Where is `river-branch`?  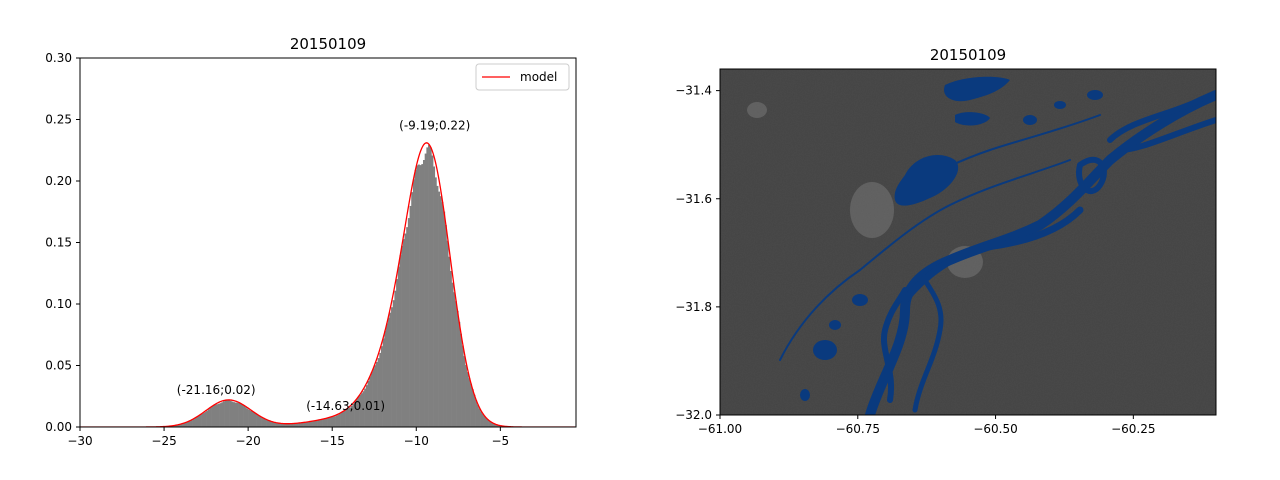 river-branch is located at coordinates (992, 255).